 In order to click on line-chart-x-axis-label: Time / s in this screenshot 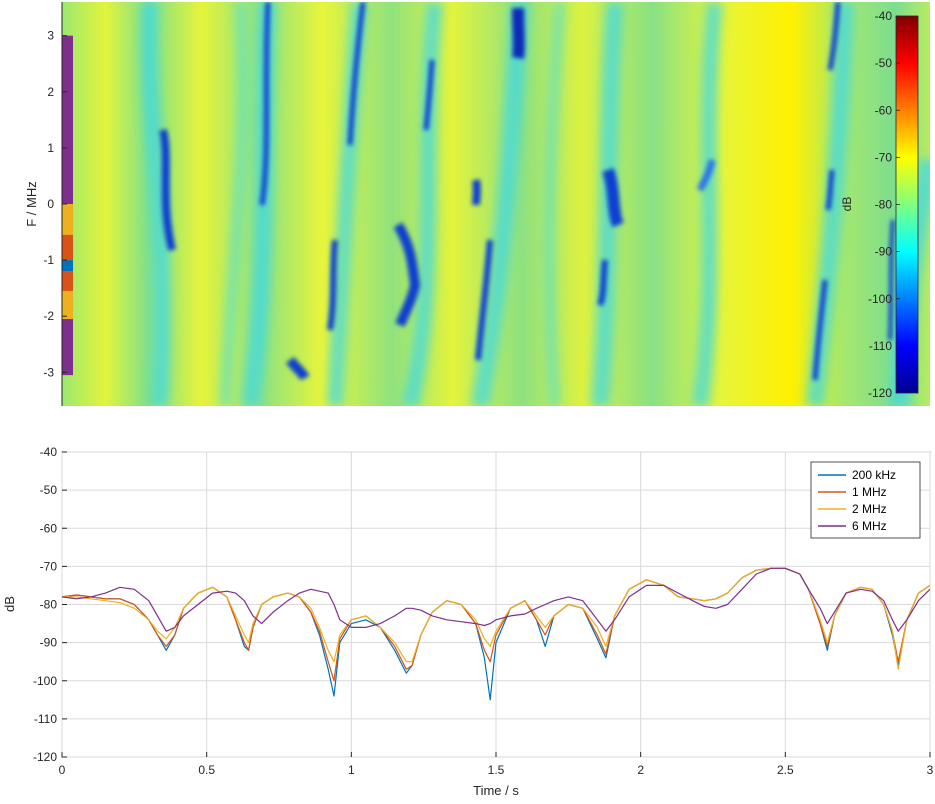, I will do `click(496, 790)`.